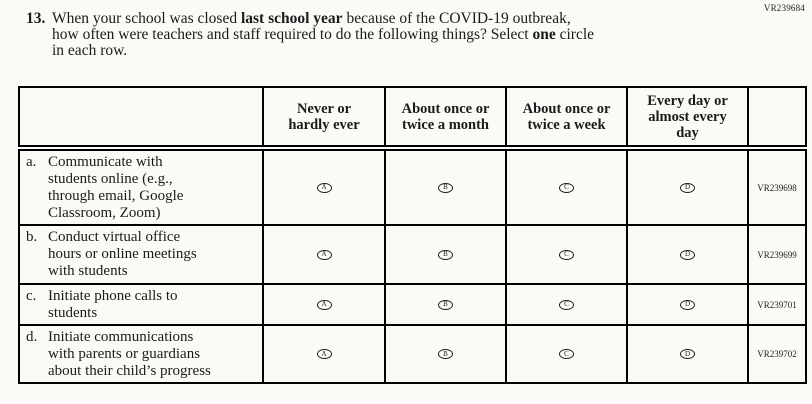 The width and height of the screenshot is (812, 404). I want to click on row-letter: c., so click(31, 296).